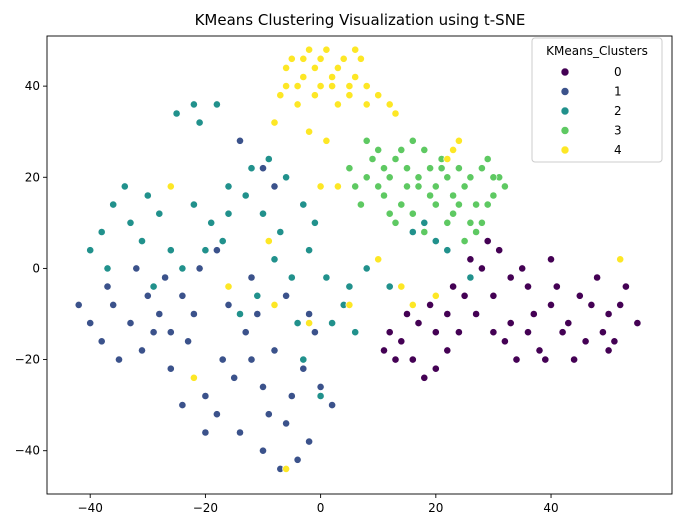  Describe the element at coordinates (90, 508) in the screenshot. I see `x-tick-label-0: −40` at that location.